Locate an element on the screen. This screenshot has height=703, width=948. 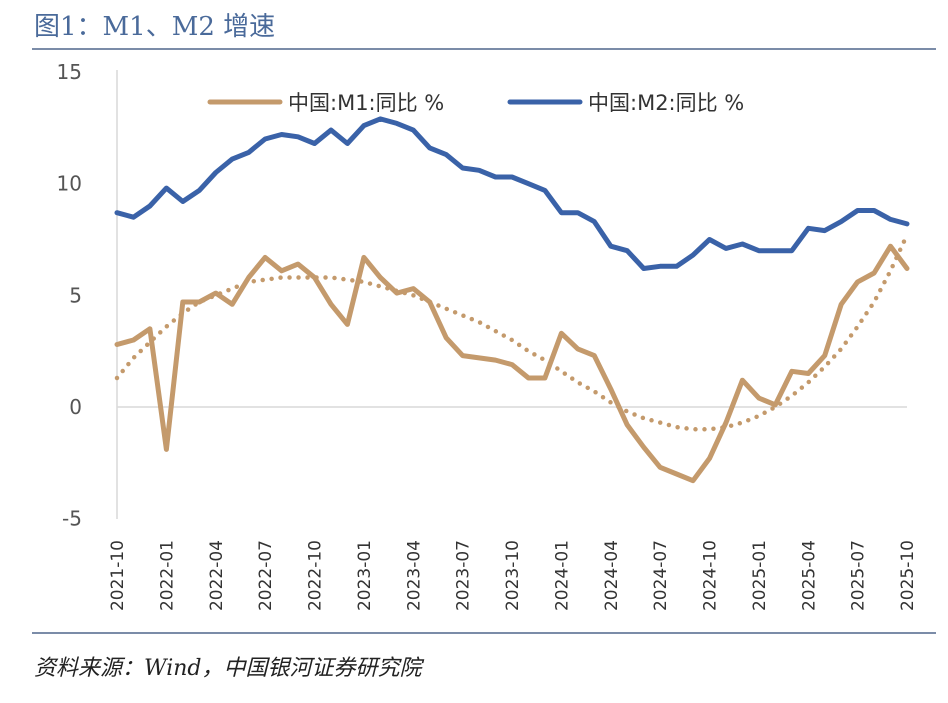
y-tick-labels: -5 0 5 10 15 is located at coordinates (69, 295).